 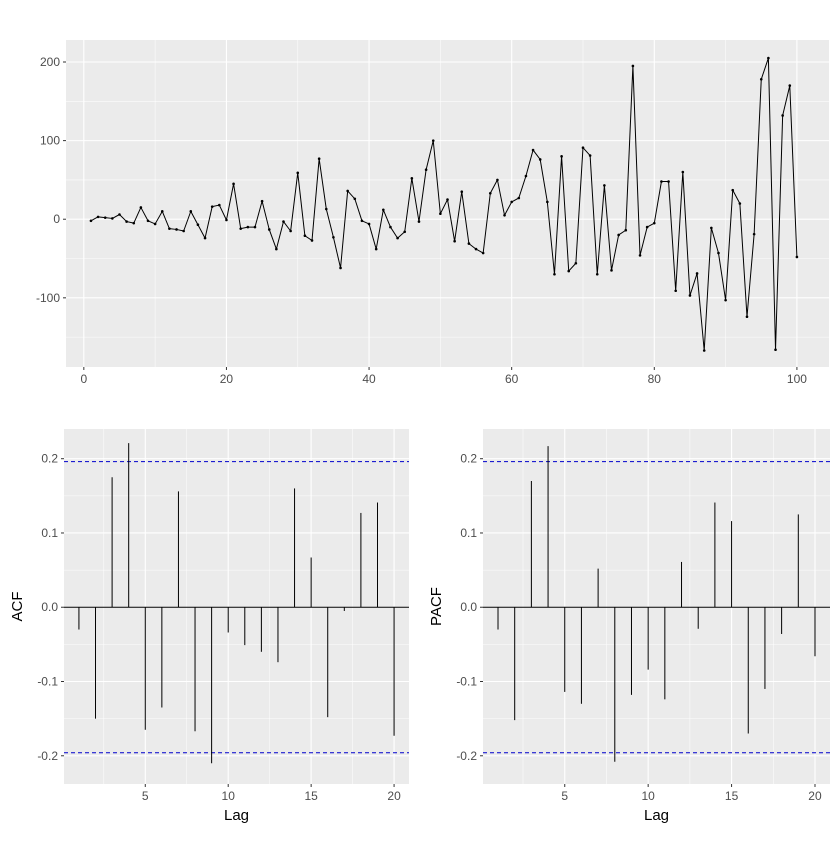 What do you see at coordinates (56, 219) in the screenshot?
I see `y-tick-label: 0` at bounding box center [56, 219].